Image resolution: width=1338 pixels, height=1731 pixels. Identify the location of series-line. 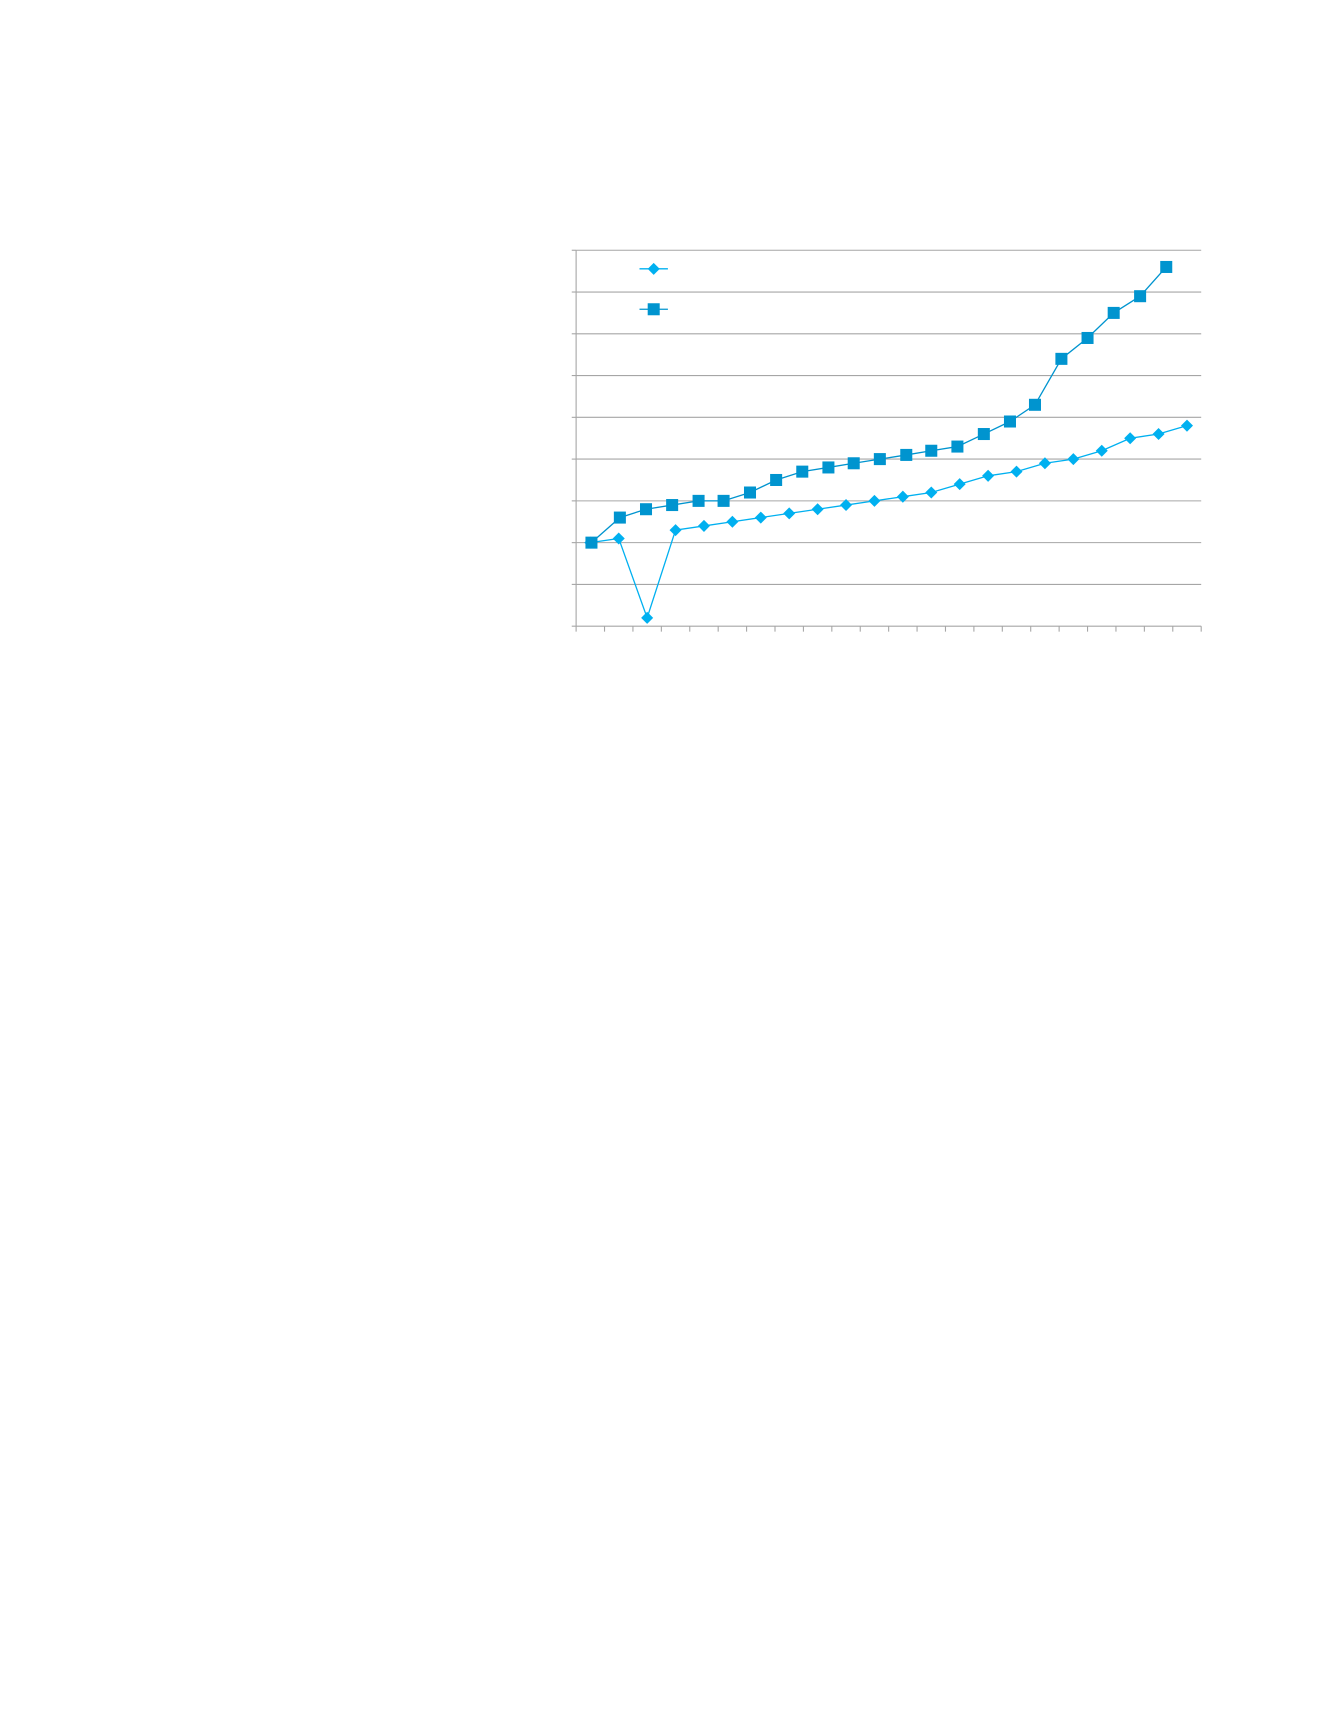
(889, 522).